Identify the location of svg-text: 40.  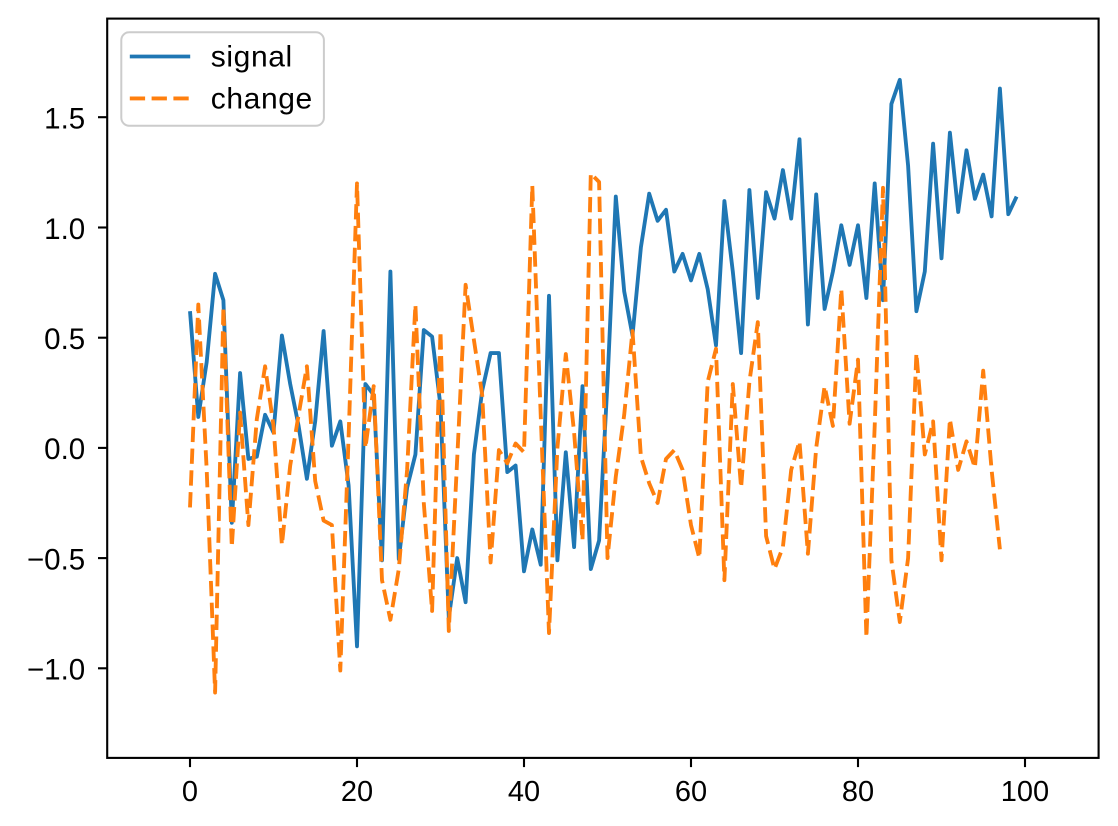
(524, 792).